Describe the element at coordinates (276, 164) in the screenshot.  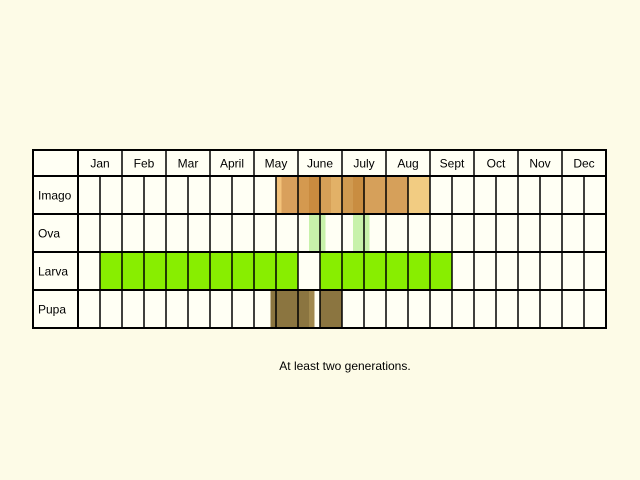
I see `month-label-may: May` at that location.